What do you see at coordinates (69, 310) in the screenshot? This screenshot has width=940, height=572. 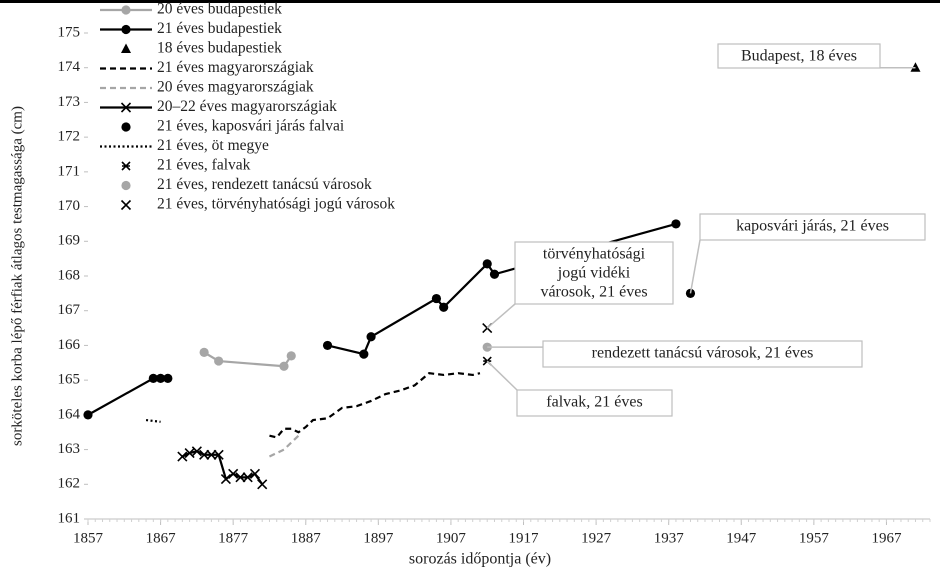 I see `y-tick-label: 167` at bounding box center [69, 310].